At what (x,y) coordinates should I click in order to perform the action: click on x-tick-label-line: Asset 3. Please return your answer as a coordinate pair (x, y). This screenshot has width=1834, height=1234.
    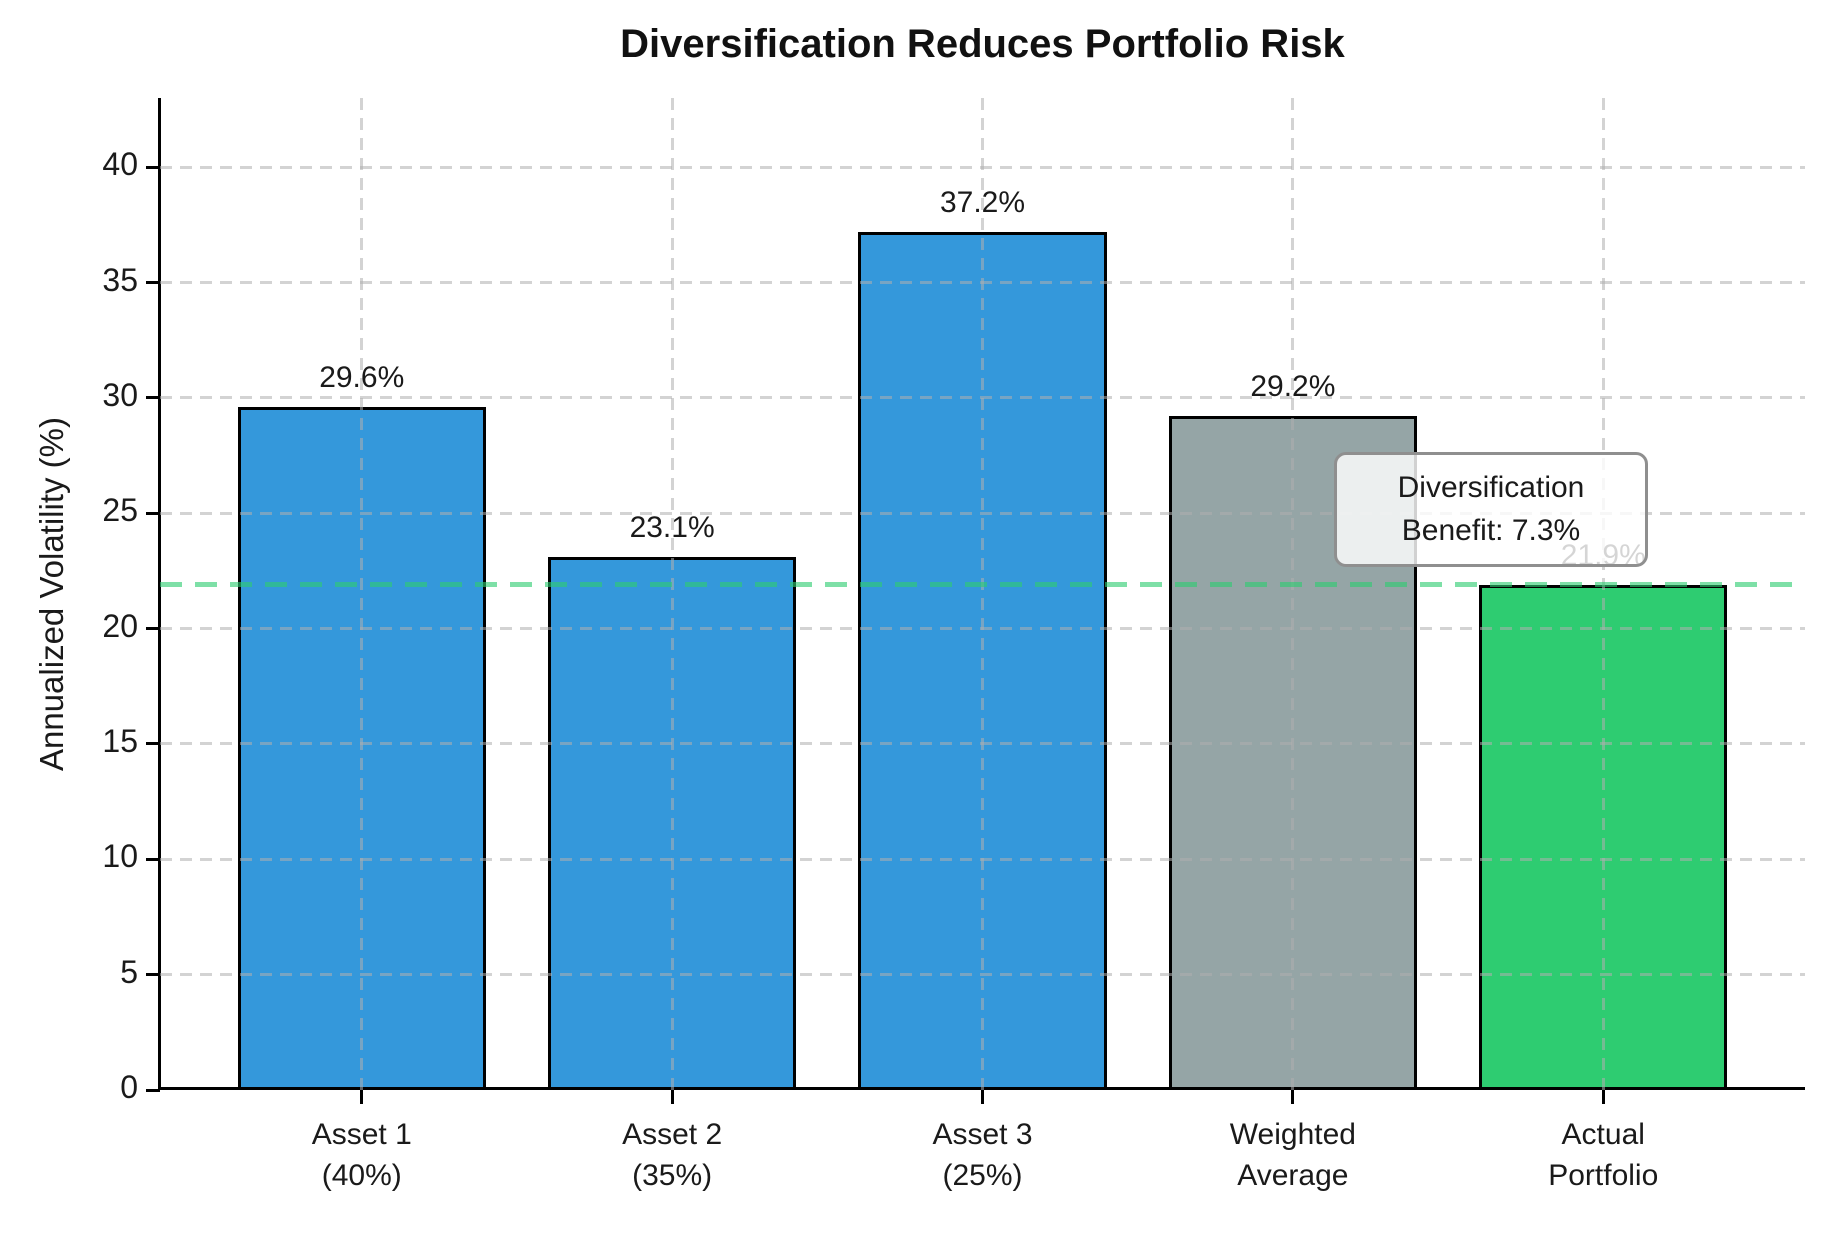
    Looking at the image, I should click on (982, 1134).